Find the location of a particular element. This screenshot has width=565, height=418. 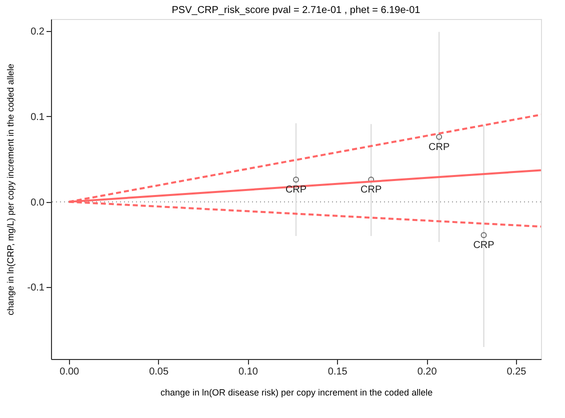

y-tick-label: 0.2 is located at coordinates (37, 32).